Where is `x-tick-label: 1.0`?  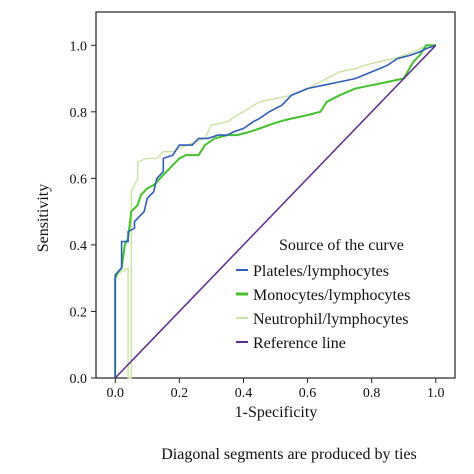
x-tick-label: 1.0 is located at coordinates (436, 393).